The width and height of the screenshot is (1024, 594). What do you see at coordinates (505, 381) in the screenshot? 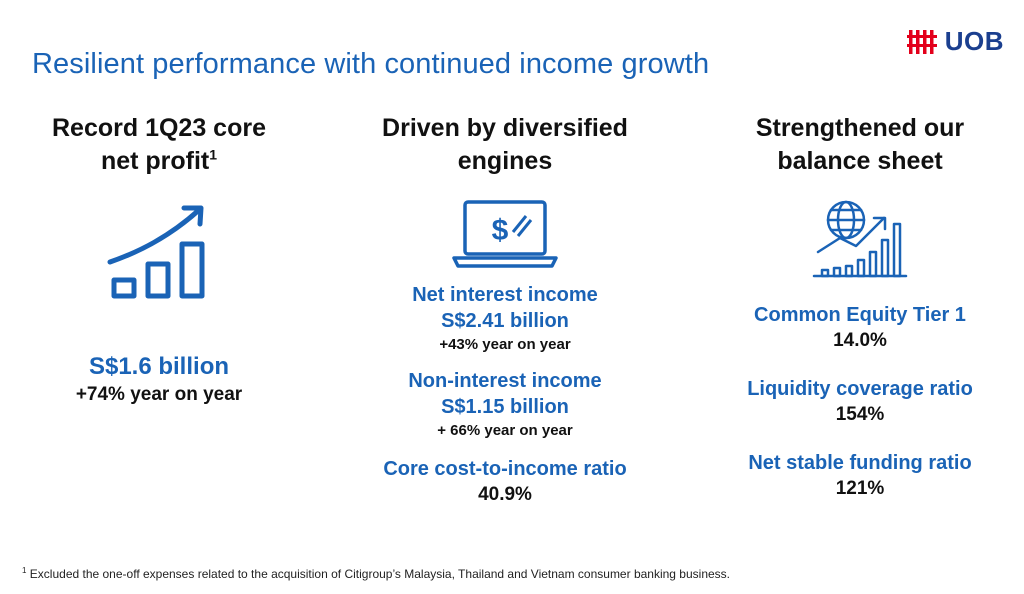
I see `non-interest-income-label: Non-interest income` at bounding box center [505, 381].